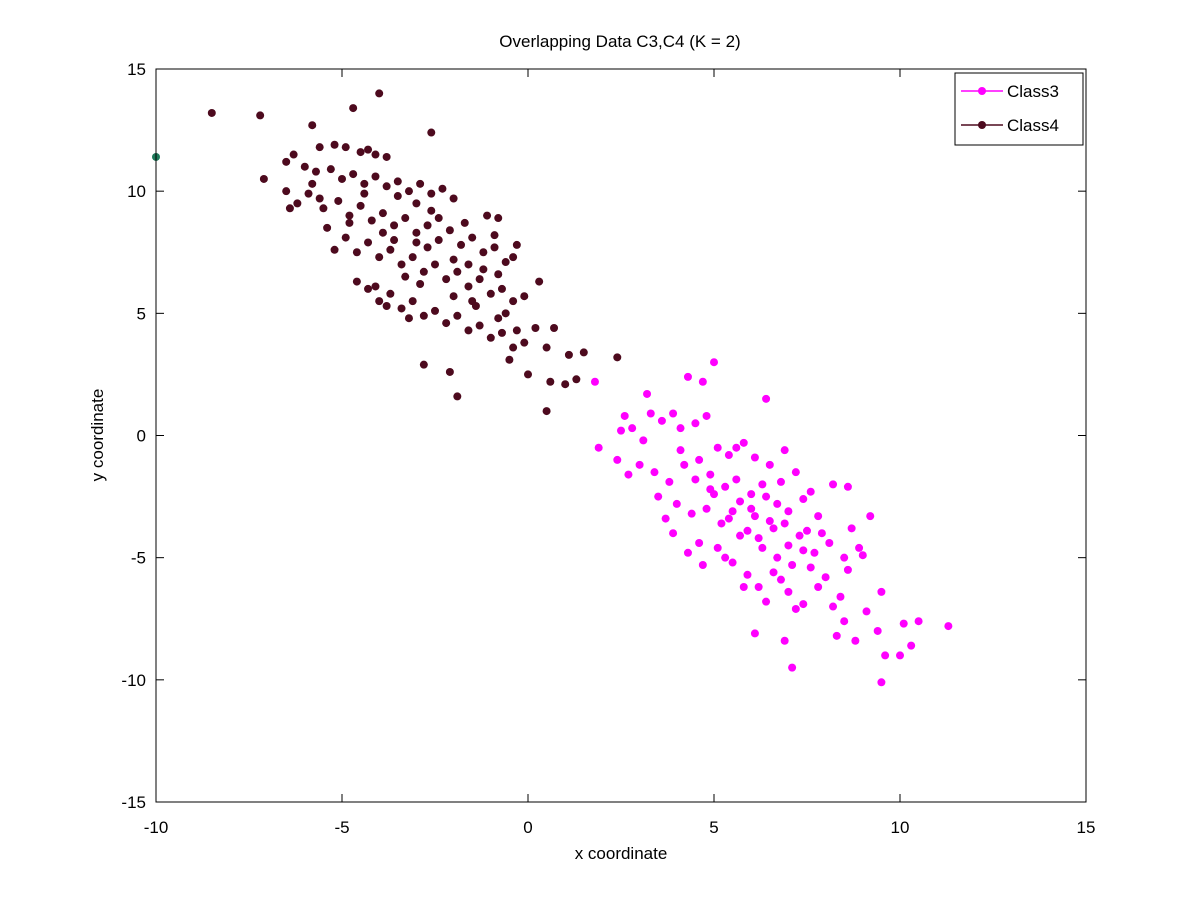 The width and height of the screenshot is (1200, 900). What do you see at coordinates (1019, 109) in the screenshot?
I see `legend-box` at bounding box center [1019, 109].